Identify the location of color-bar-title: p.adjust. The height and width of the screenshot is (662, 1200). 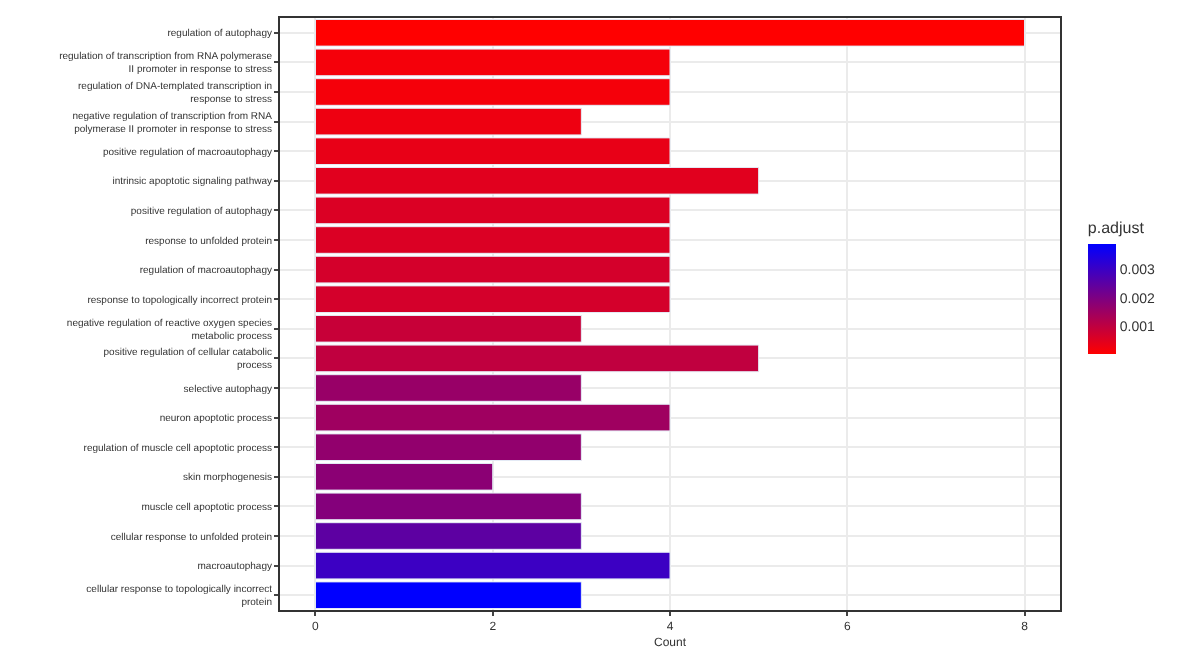
(1116, 228).